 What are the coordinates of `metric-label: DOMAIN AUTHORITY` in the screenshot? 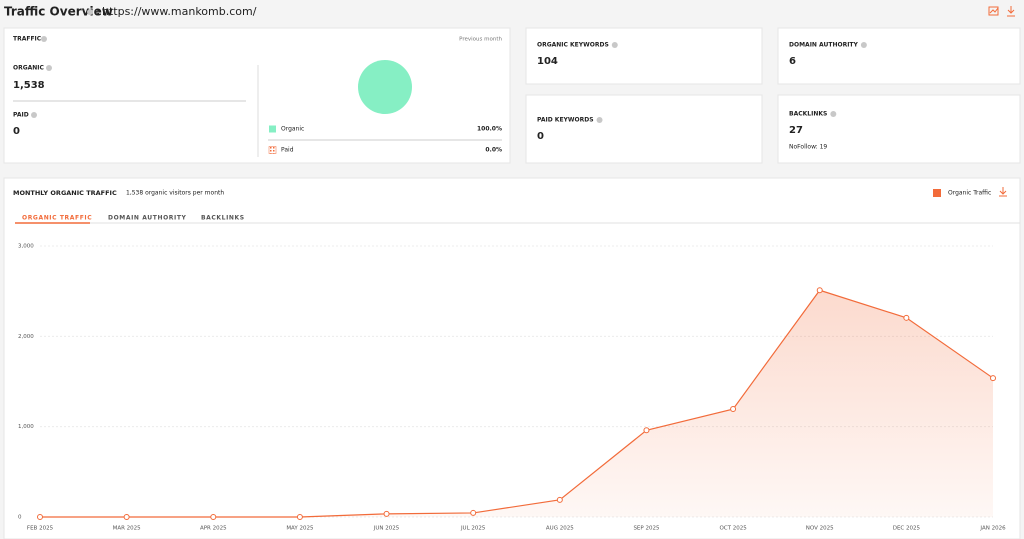 It's located at (824, 45).